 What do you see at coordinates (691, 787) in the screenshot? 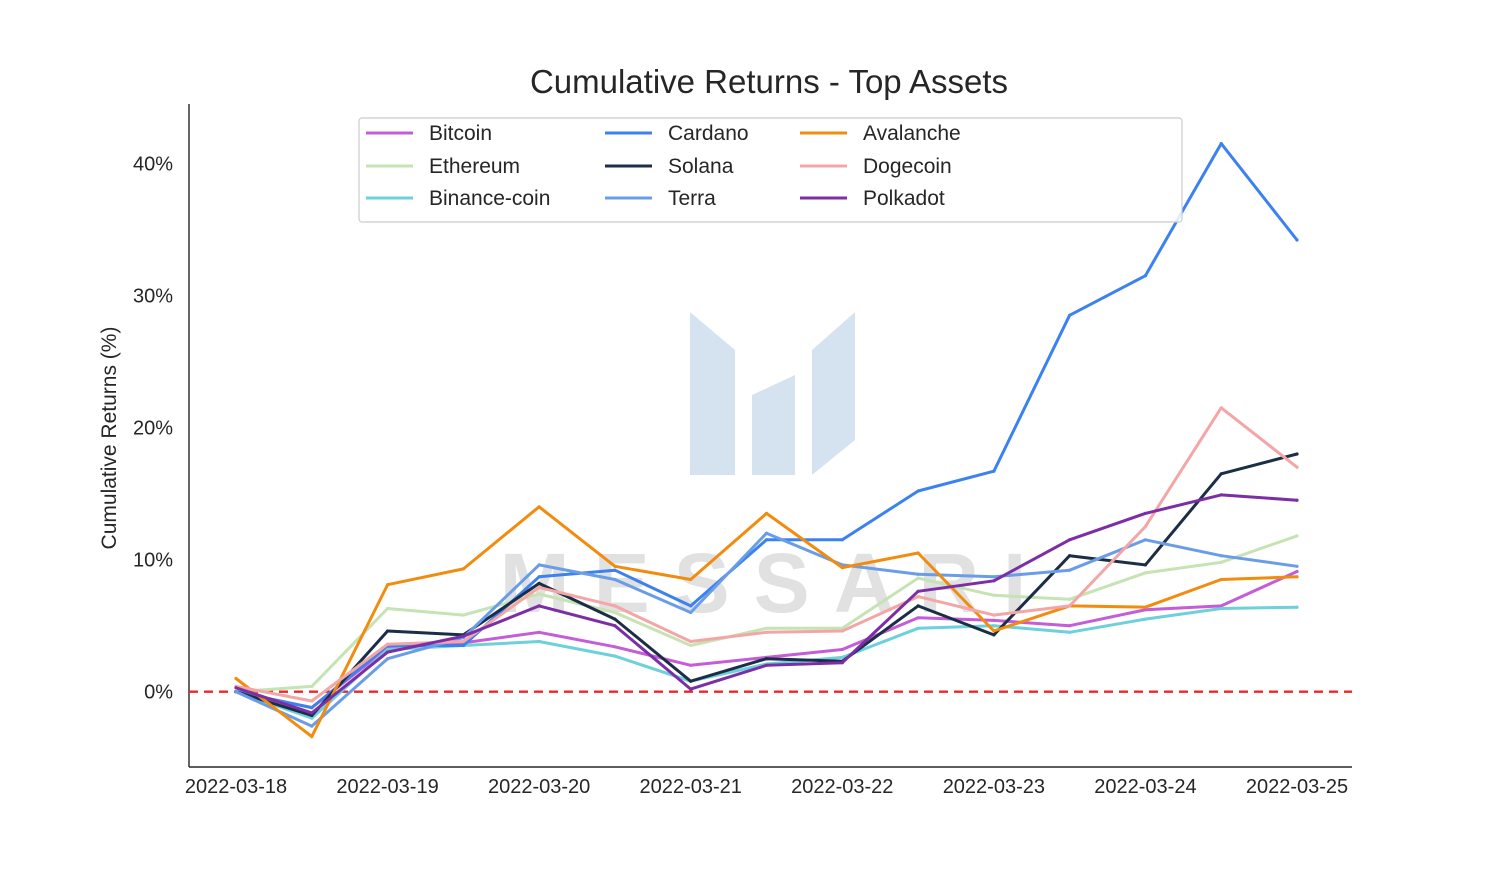
I see `x-tick-label: 2022-03-21` at bounding box center [691, 787].